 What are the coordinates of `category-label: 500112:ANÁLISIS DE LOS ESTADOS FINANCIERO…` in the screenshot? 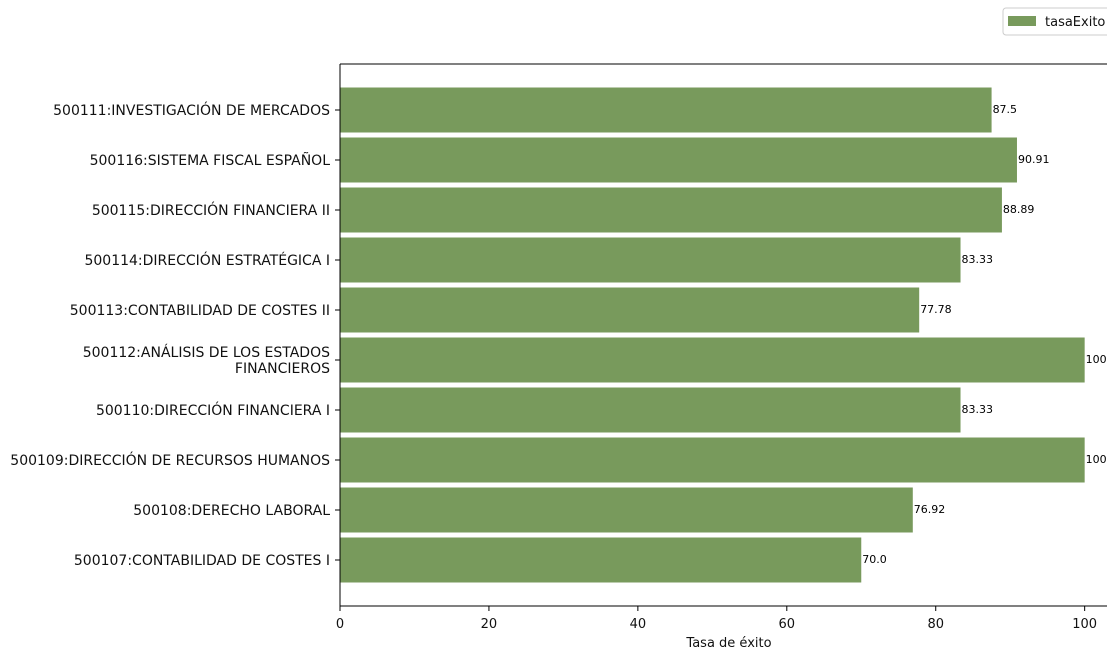 It's located at (206, 360).